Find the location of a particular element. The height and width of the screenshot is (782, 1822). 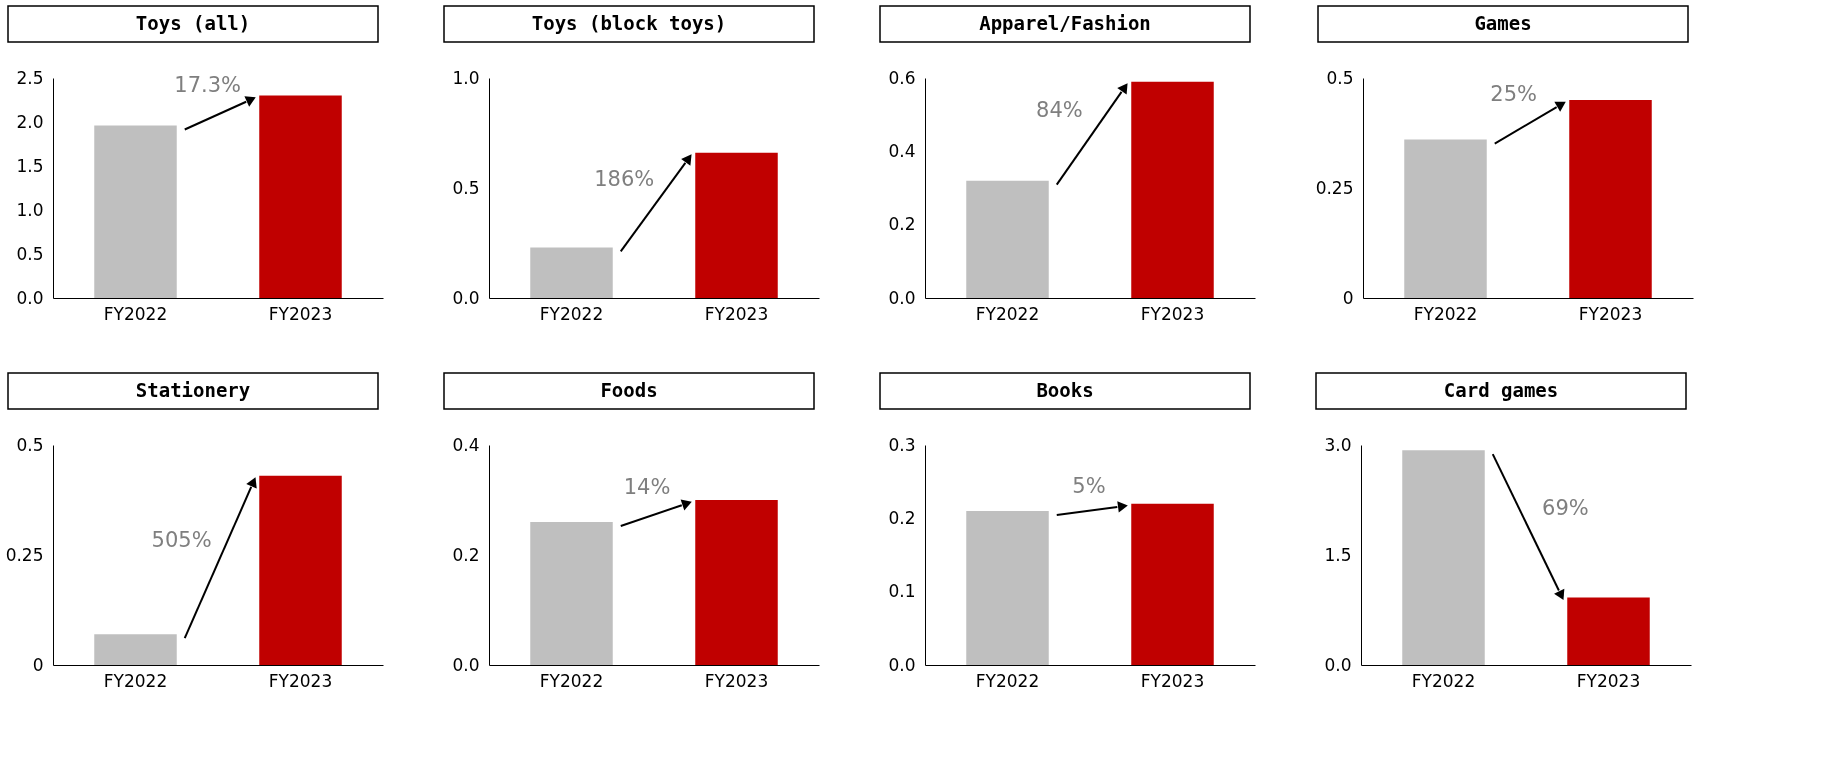

annotation: 14% is located at coordinates (647, 486).